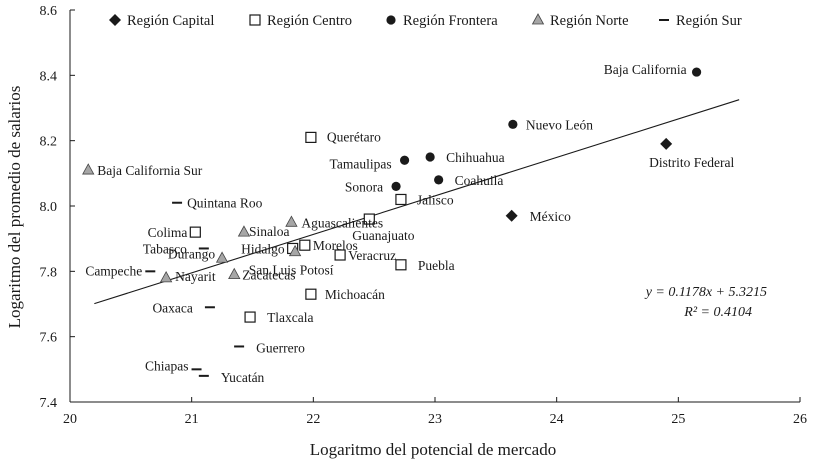 The height and width of the screenshot is (463, 817). What do you see at coordinates (49, 338) in the screenshot?
I see `y-tick-label: 7.6` at bounding box center [49, 338].